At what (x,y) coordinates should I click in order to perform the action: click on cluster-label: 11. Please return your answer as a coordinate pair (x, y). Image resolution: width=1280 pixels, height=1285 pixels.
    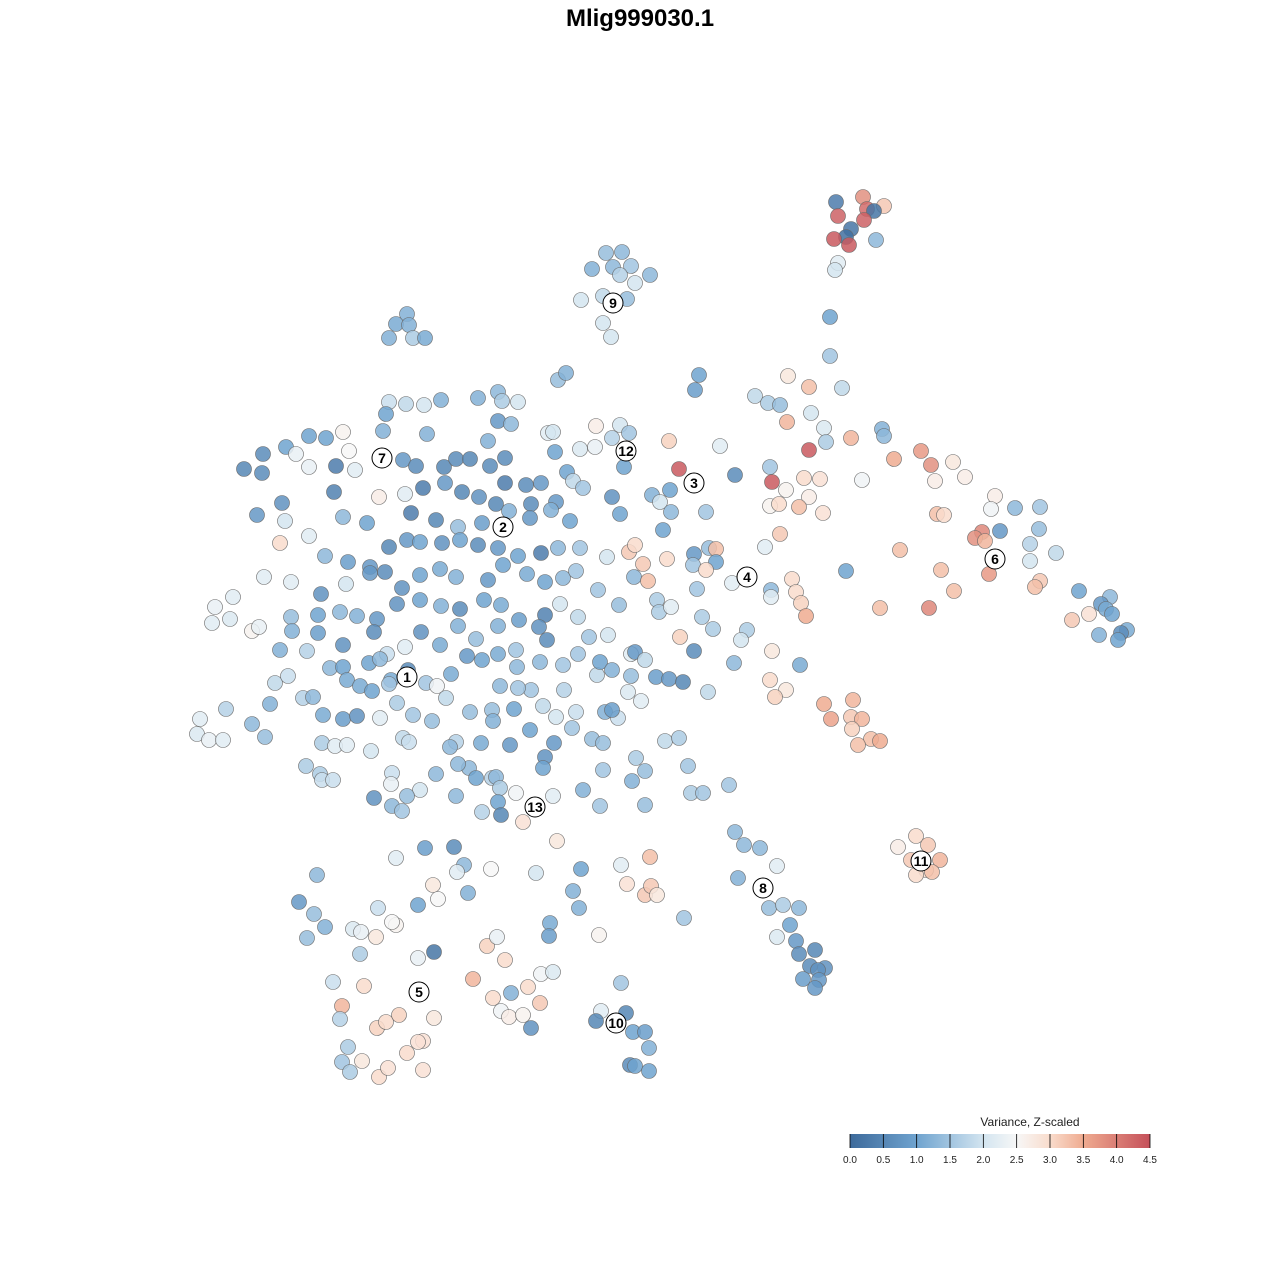
    Looking at the image, I should click on (921, 861).